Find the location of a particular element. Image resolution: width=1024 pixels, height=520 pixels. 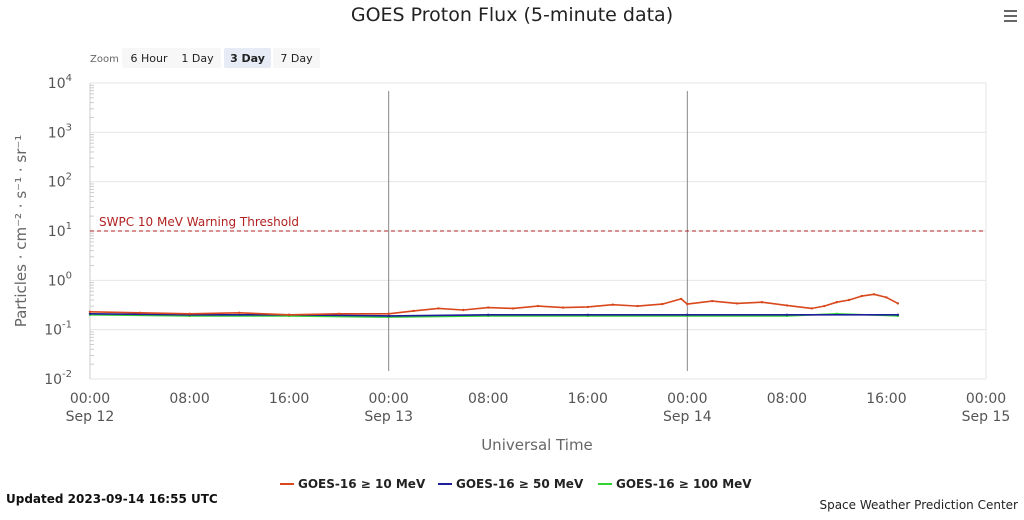

y-tick-label: 10⁻² is located at coordinates (58, 378).